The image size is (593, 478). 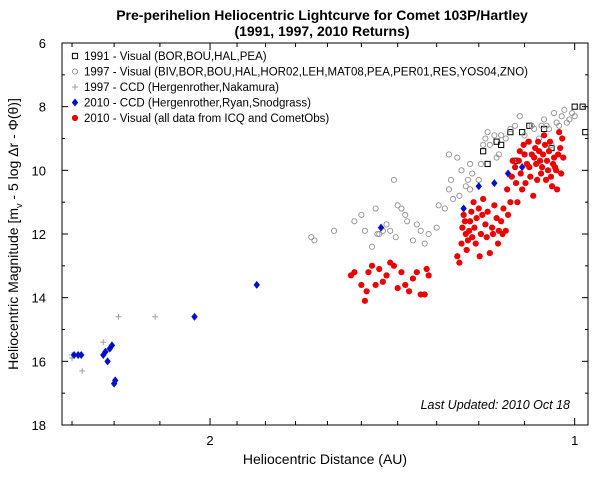 What do you see at coordinates (39, 425) in the screenshot?
I see `y-tick-label: 18` at bounding box center [39, 425].